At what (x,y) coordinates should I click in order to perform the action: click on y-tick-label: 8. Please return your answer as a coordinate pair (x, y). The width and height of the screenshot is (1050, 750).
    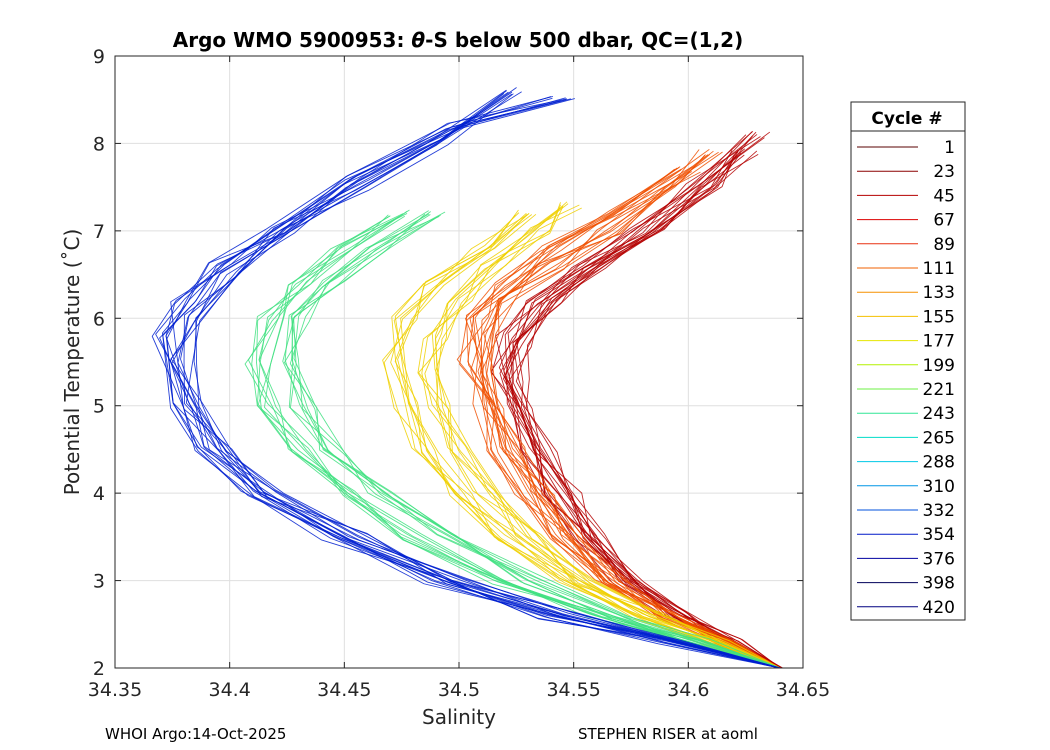
    Looking at the image, I should click on (99, 144).